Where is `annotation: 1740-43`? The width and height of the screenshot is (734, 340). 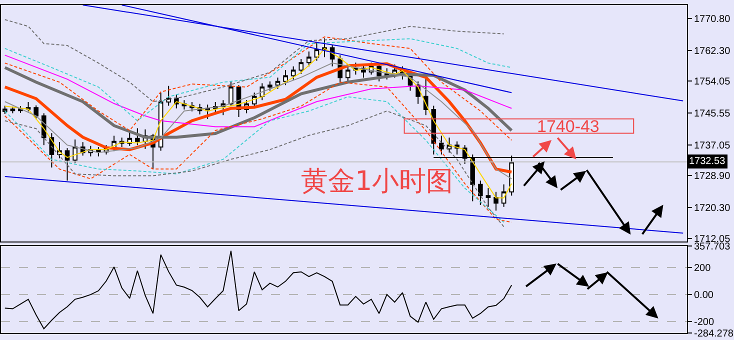 annotation: 1740-43 is located at coordinates (568, 126).